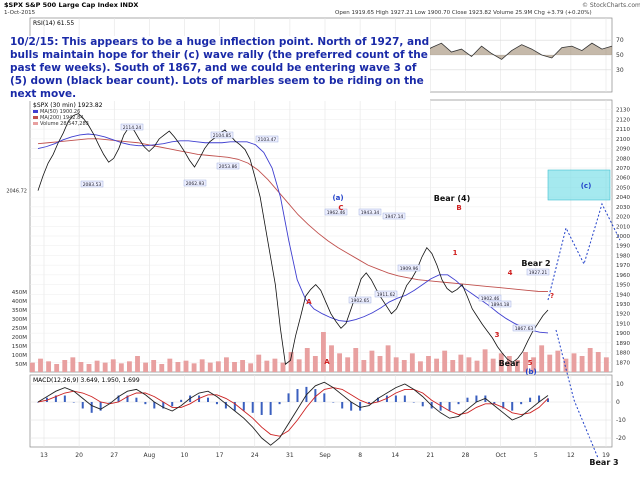  What do you see at coordinates (20, 13) in the screenshot?
I see `header-date: 1-Oct-2015` at bounding box center [20, 13].